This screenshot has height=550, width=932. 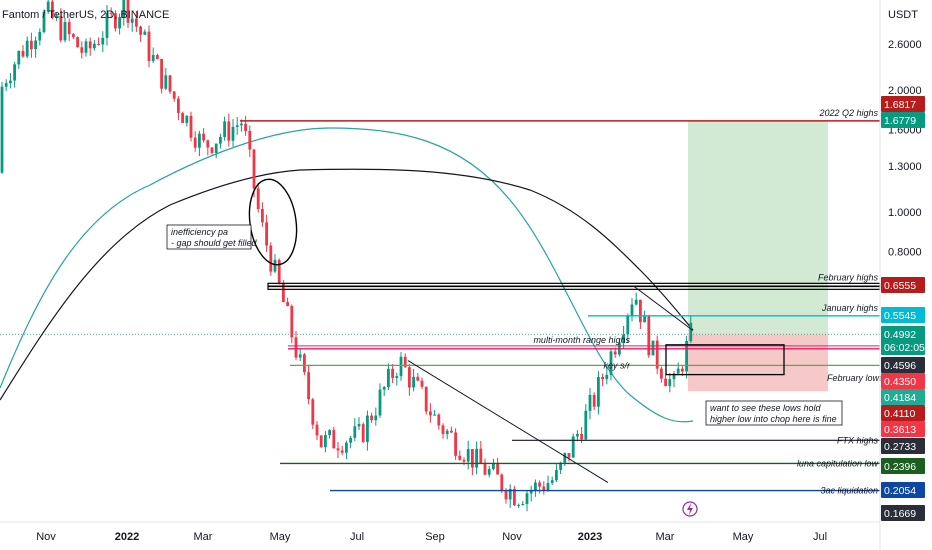 What do you see at coordinates (900, 105) in the screenshot?
I see `price-badge-text: 1.6817` at bounding box center [900, 105].